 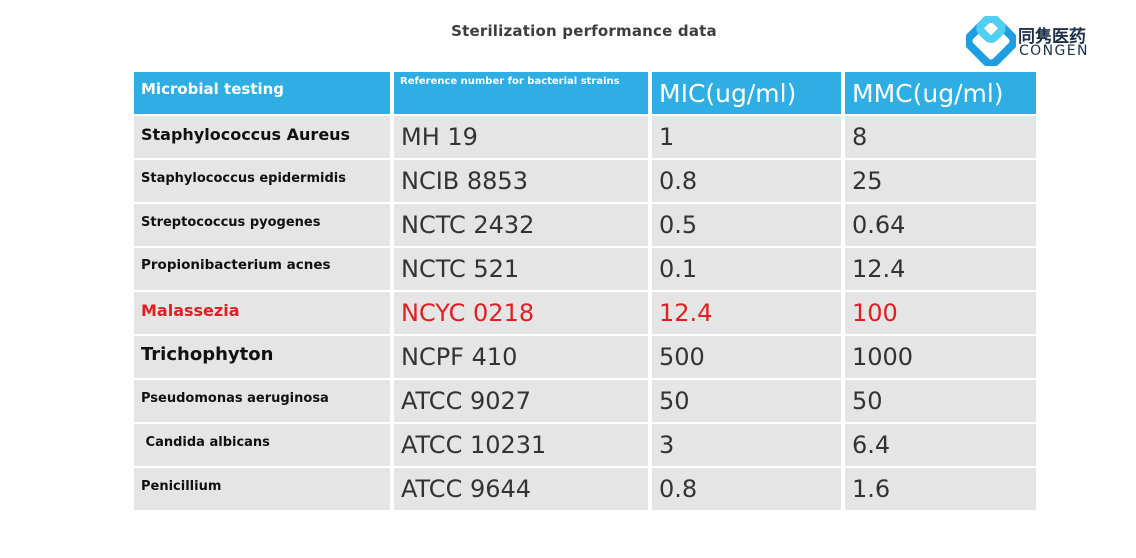 I want to click on table-cell-mic: 500, so click(x=746, y=357).